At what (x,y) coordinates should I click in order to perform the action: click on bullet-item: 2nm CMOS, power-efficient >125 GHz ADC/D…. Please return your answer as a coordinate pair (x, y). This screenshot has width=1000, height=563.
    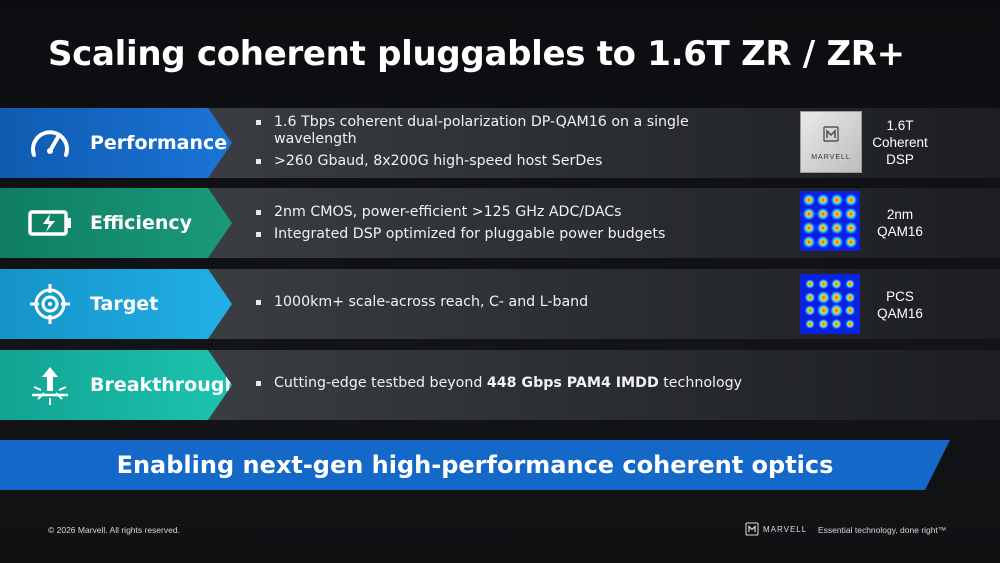
    Looking at the image, I should click on (506, 212).